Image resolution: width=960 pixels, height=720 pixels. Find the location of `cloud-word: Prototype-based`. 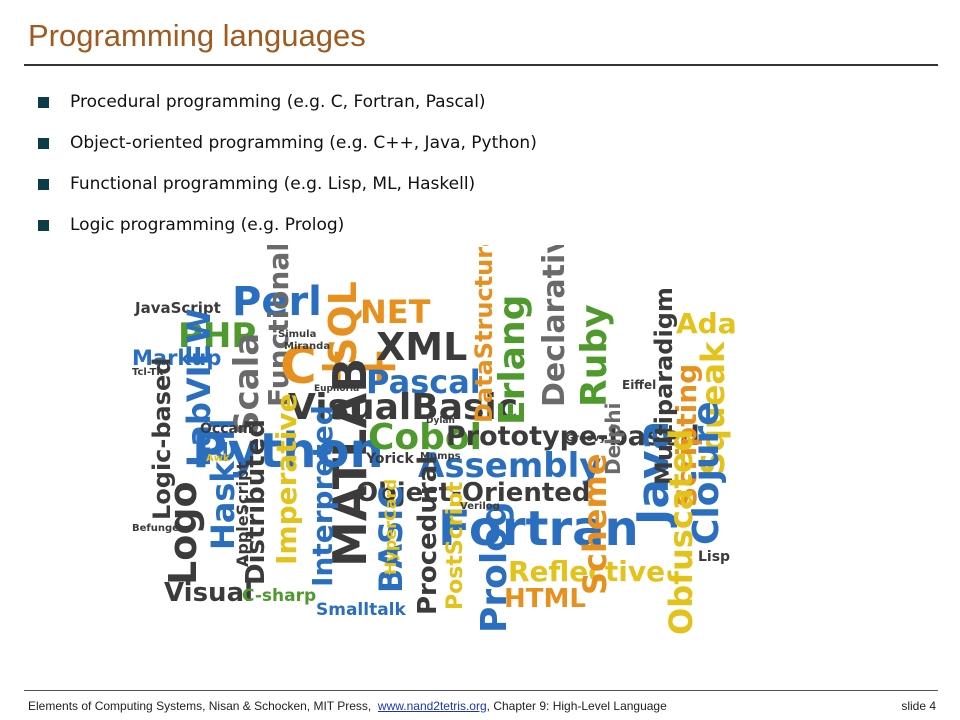

cloud-word: Prototype-based is located at coordinates (573, 436).